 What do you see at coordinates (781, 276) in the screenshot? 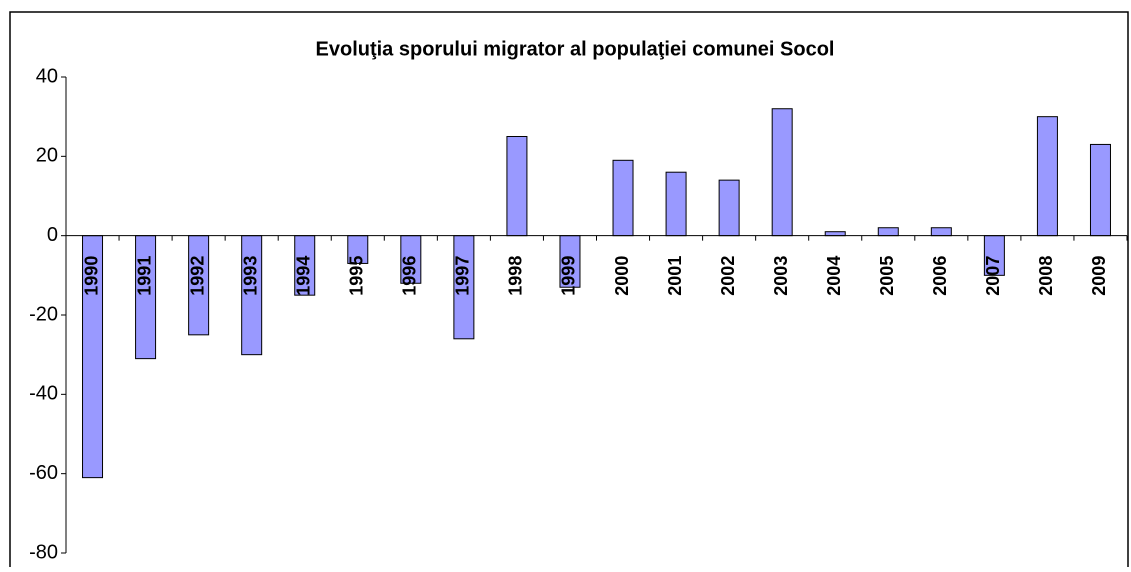
I see `x-tick-label: 2003` at bounding box center [781, 276].